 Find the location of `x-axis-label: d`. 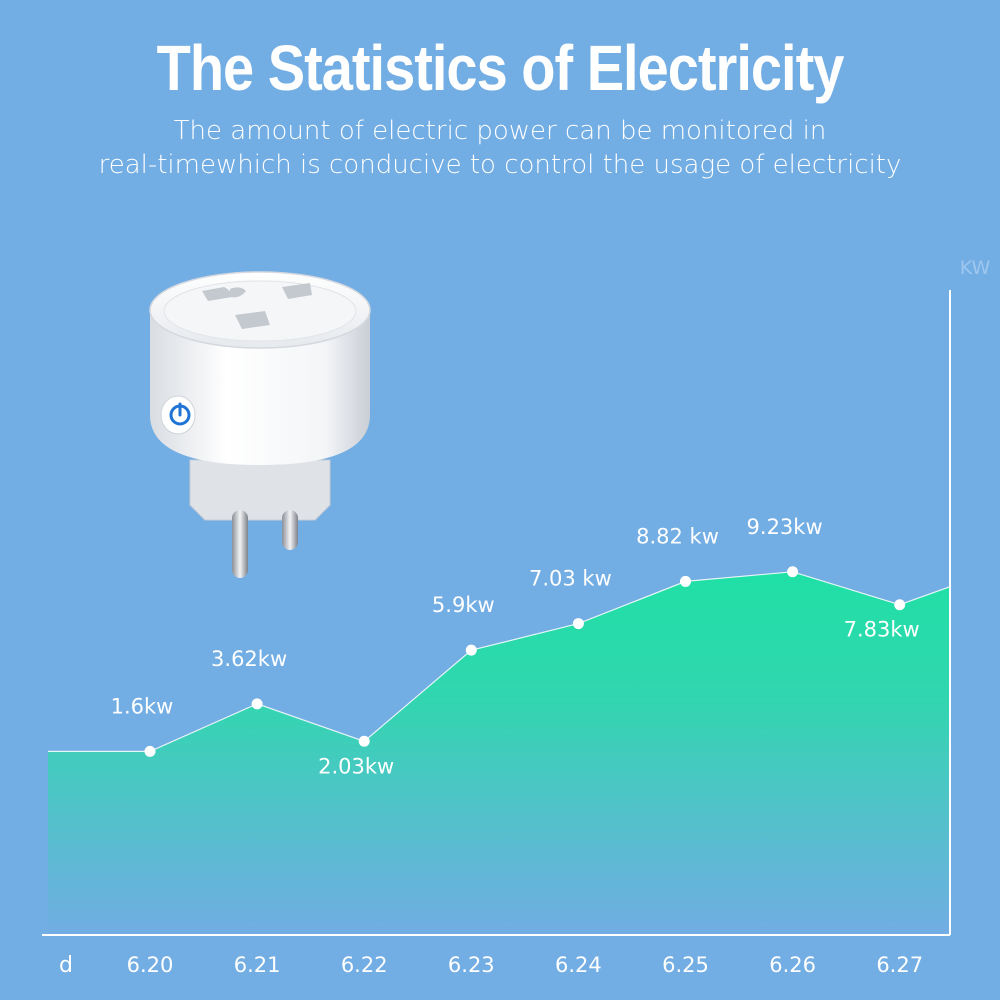

x-axis-label: d is located at coordinates (66, 965).